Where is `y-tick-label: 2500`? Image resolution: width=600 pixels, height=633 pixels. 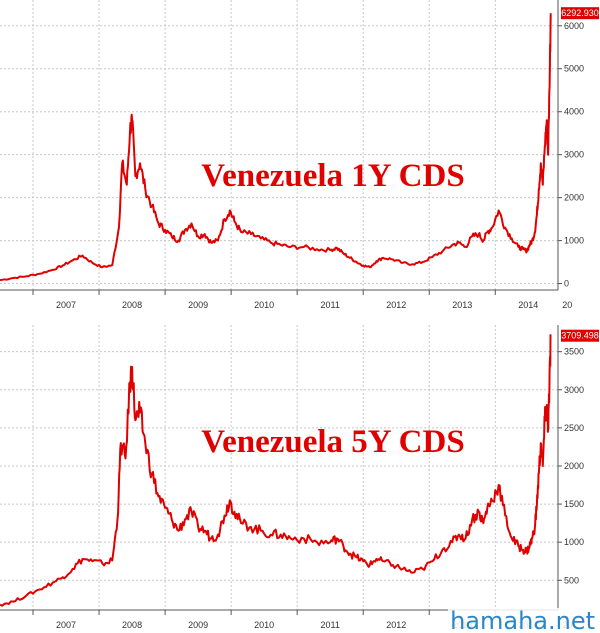
y-tick-label: 2500 is located at coordinates (574, 428).